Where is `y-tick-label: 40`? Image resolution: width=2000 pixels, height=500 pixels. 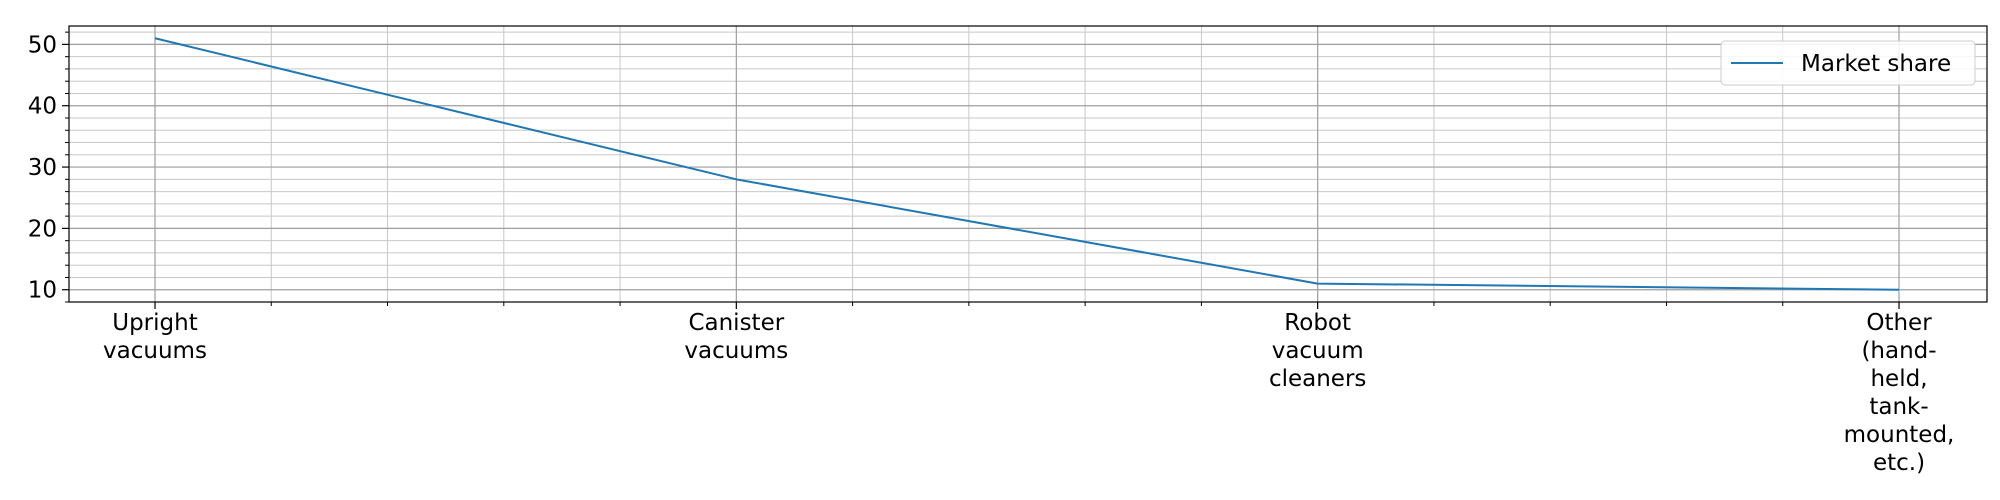 y-tick-label: 40 is located at coordinates (42, 107).